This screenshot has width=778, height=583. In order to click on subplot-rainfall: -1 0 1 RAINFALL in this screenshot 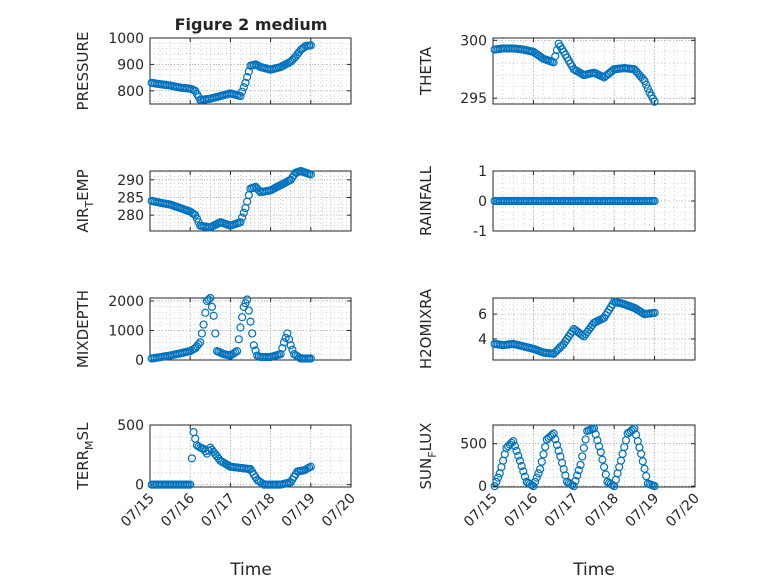, I will do `click(556, 202)`.